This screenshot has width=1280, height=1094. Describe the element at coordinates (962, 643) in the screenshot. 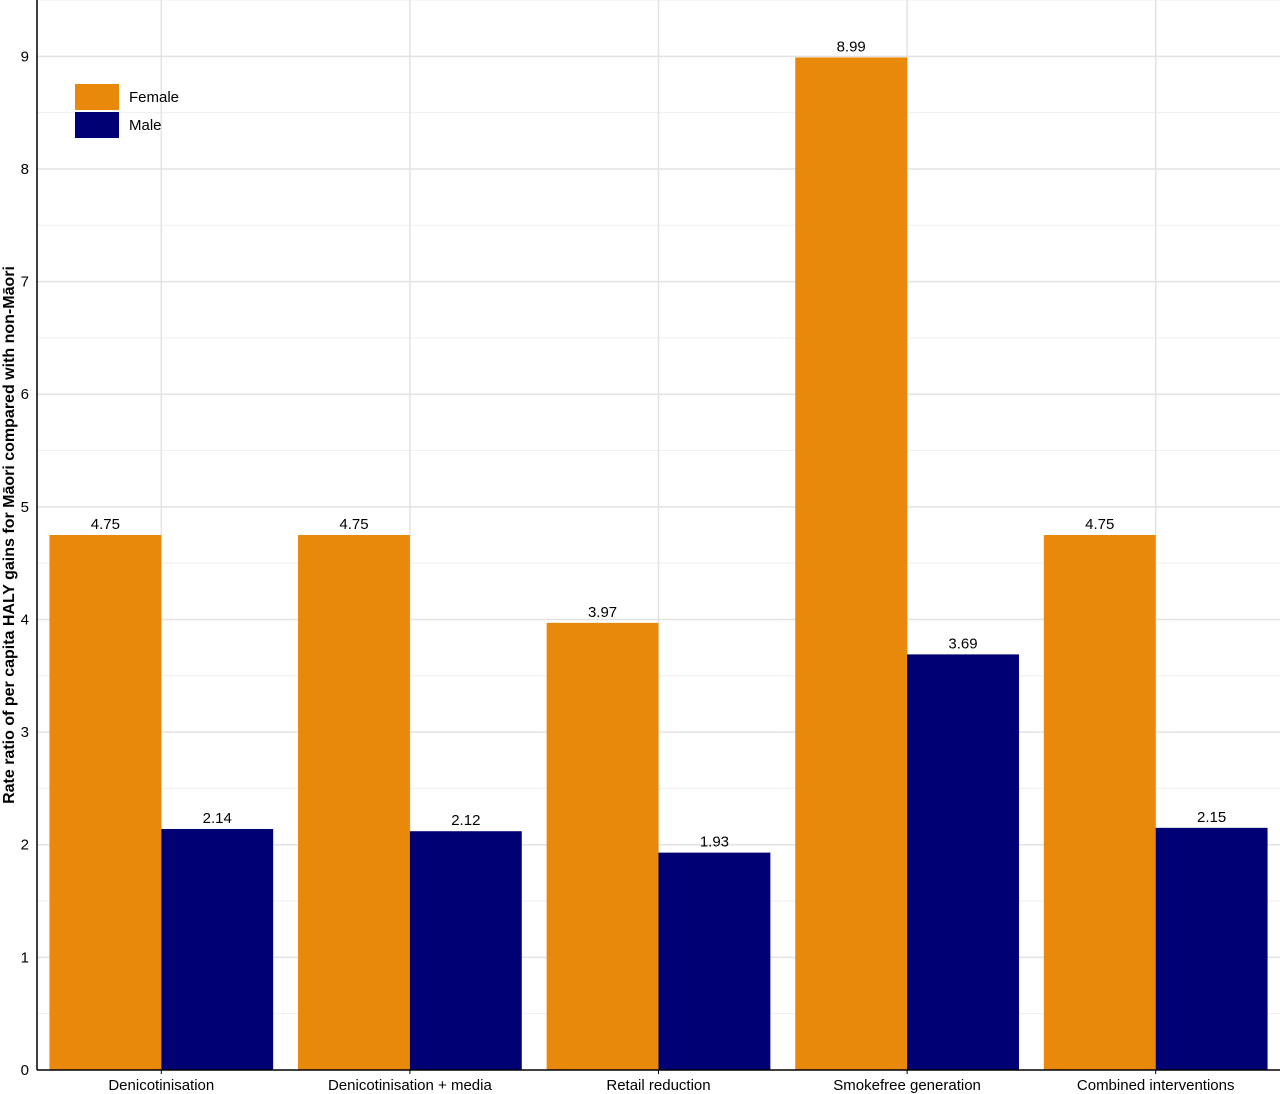

I see `data-label: 3.69` at that location.